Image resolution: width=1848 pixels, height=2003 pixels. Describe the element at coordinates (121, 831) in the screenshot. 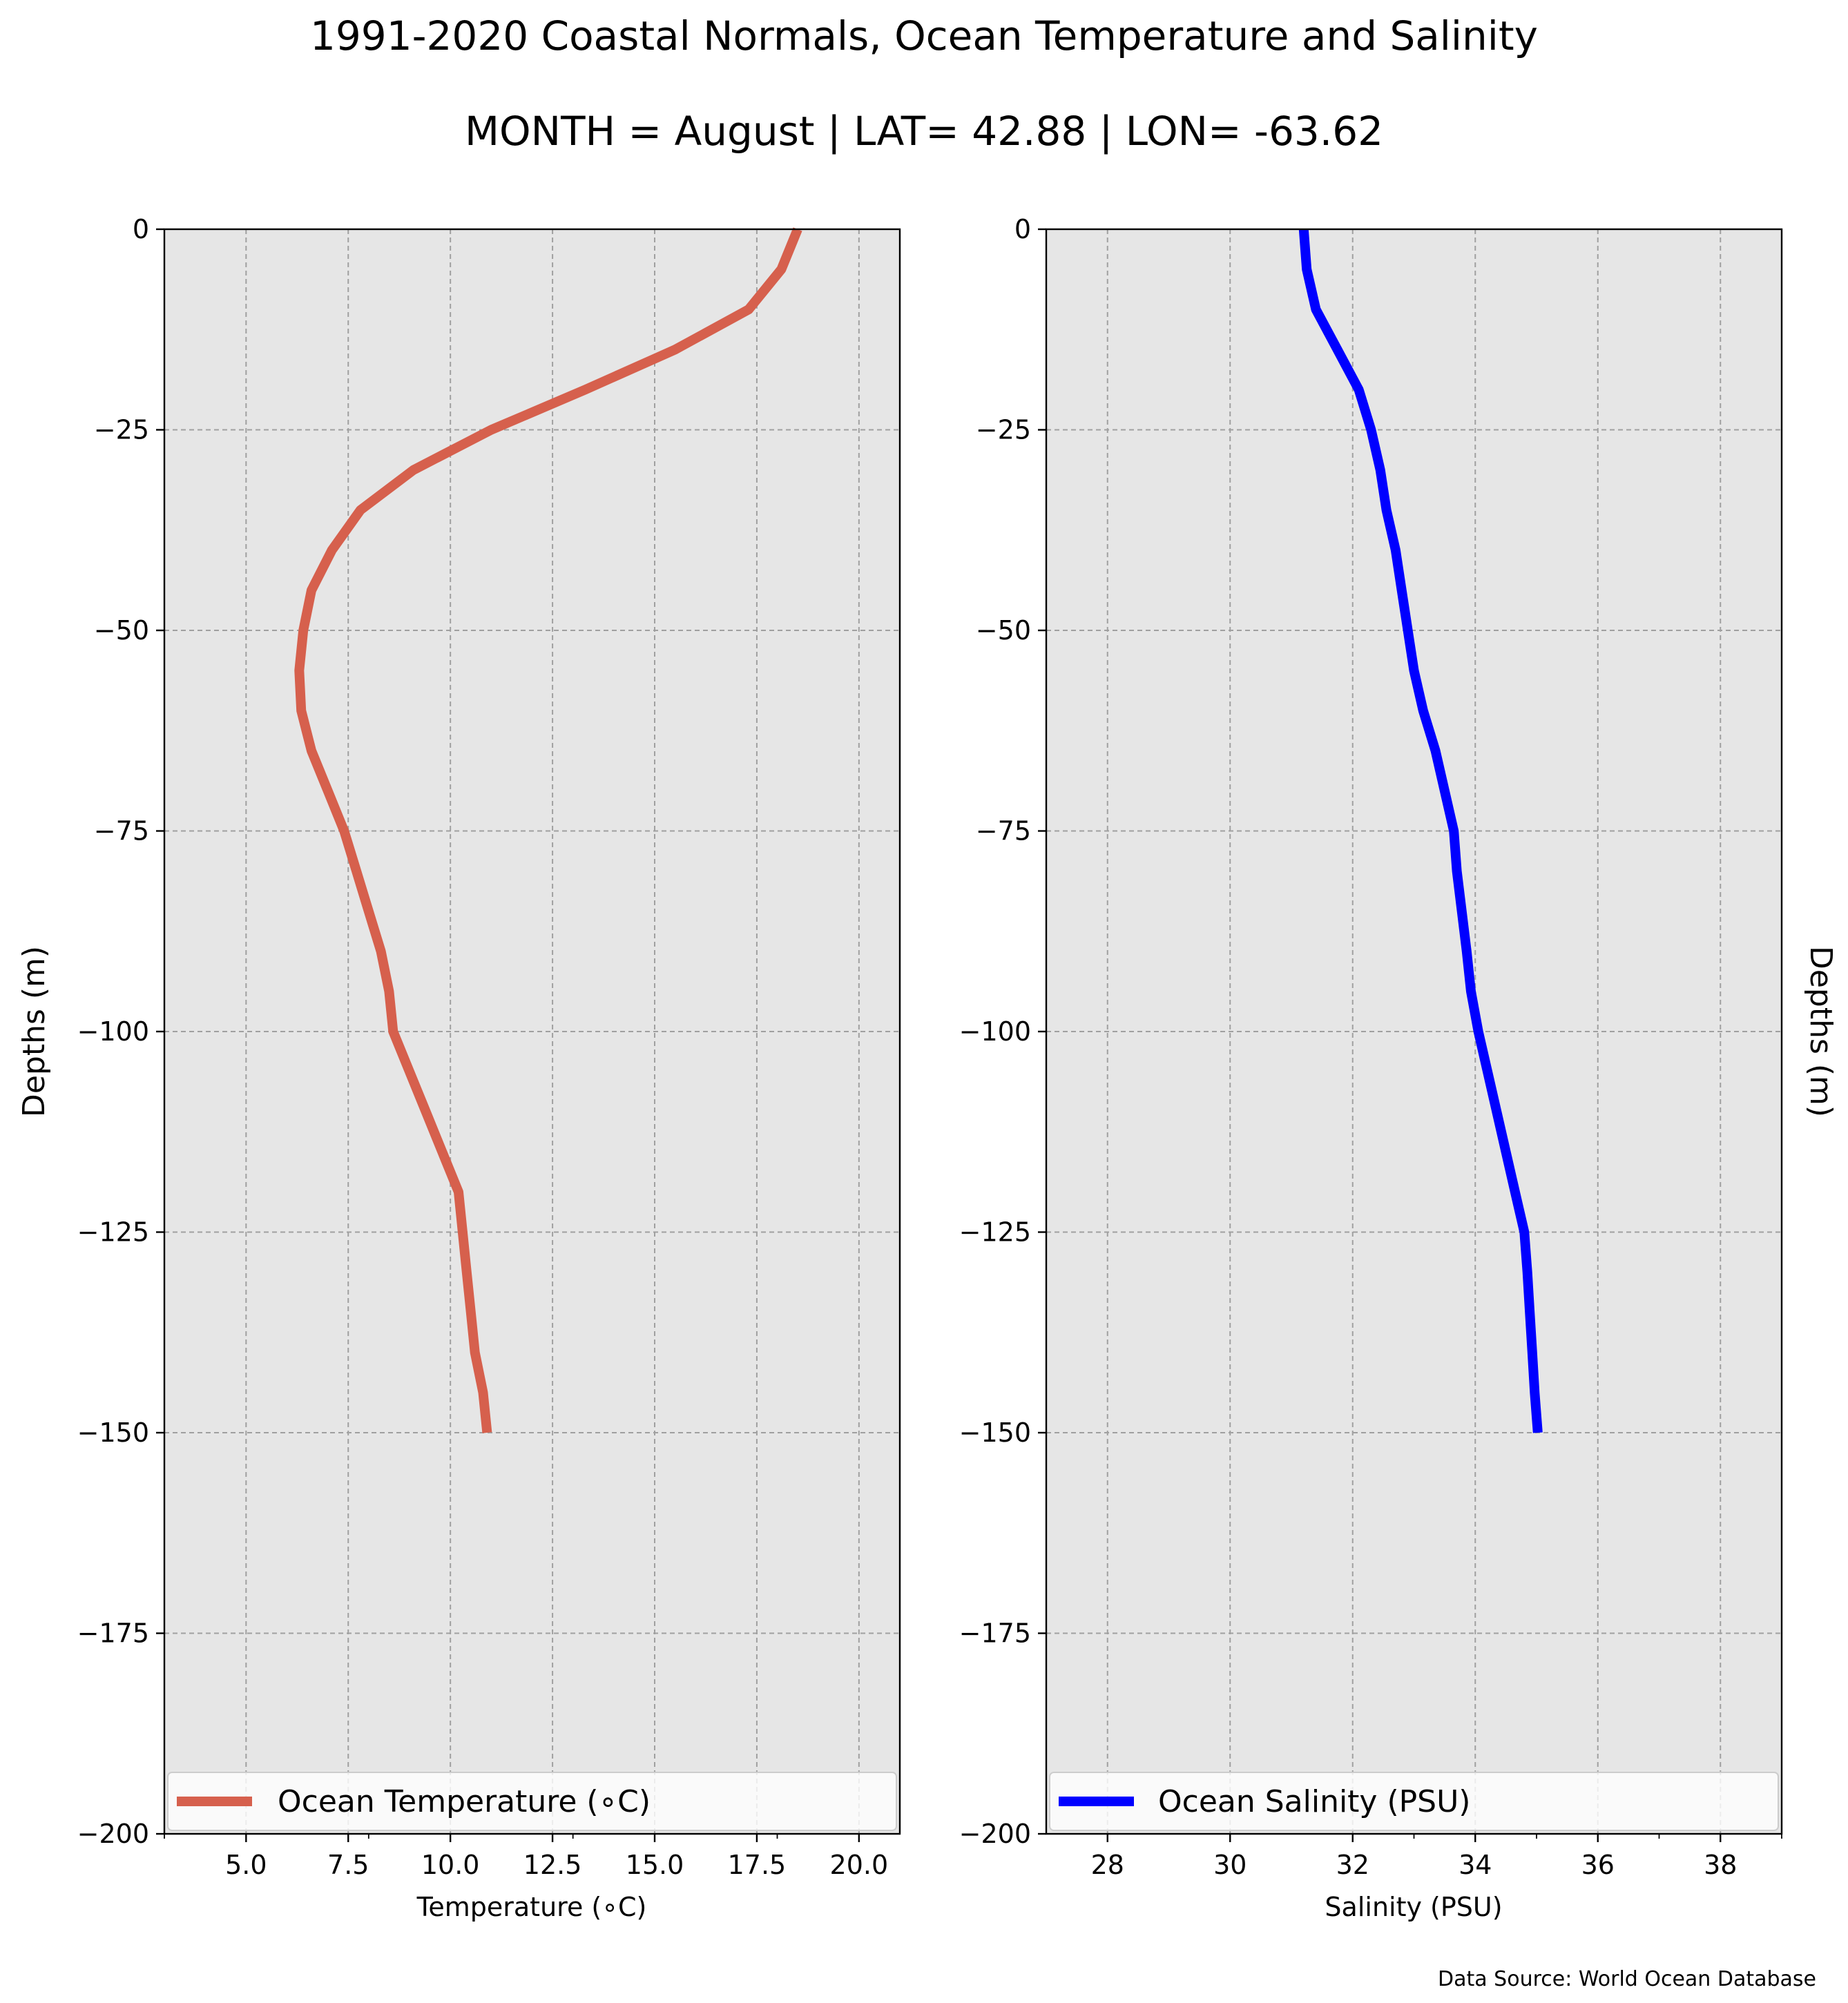

I see `temperature-y-tick-label: −75` at that location.